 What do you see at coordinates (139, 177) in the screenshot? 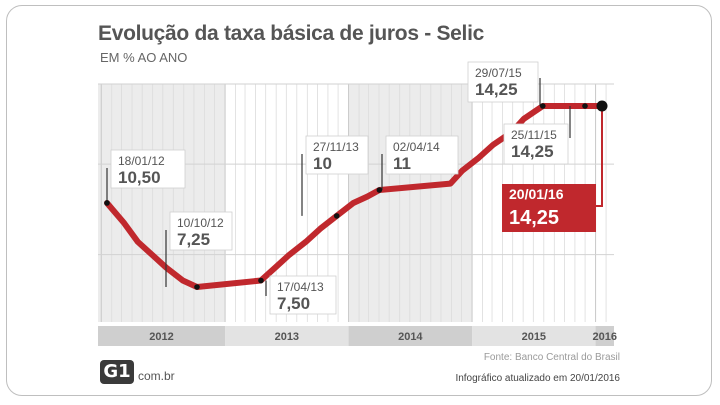
I see `annotation-value: 10,50` at bounding box center [139, 177].